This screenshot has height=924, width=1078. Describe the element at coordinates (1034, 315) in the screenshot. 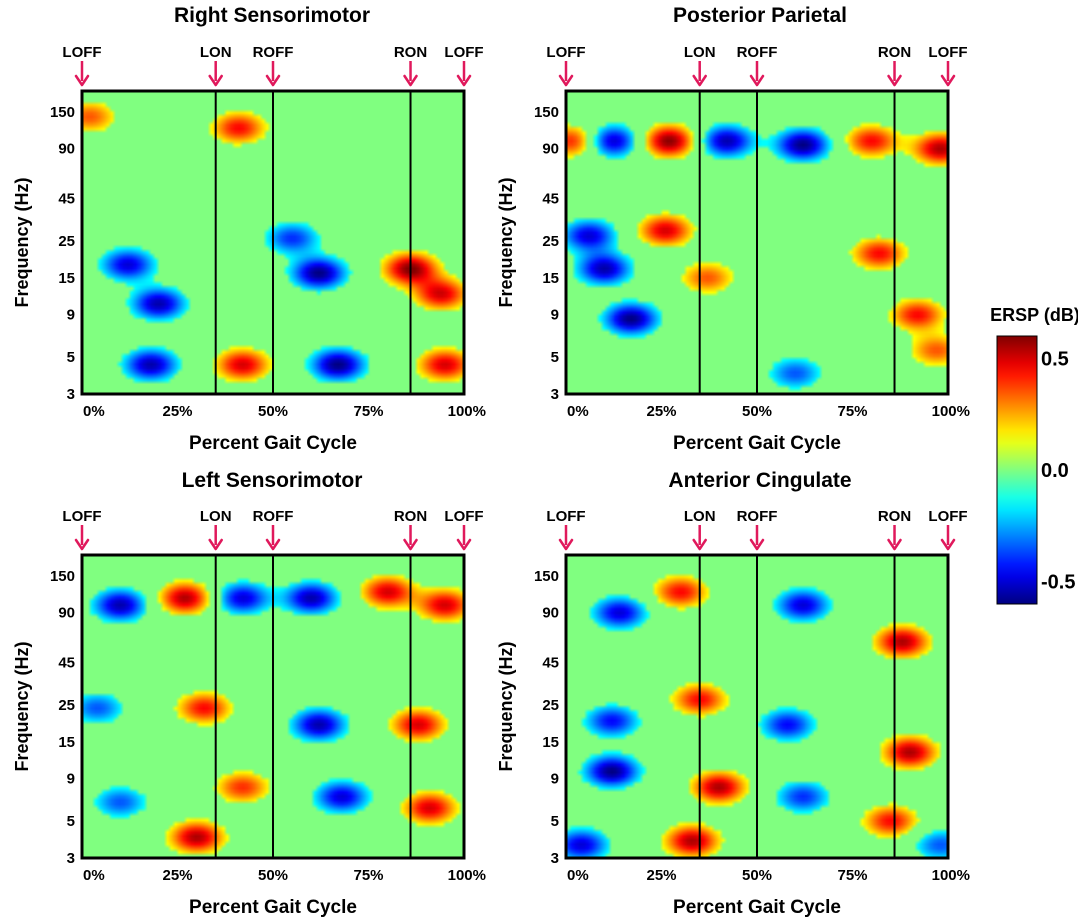

I see `colorbar-title: ERSP (dB)` at that location.